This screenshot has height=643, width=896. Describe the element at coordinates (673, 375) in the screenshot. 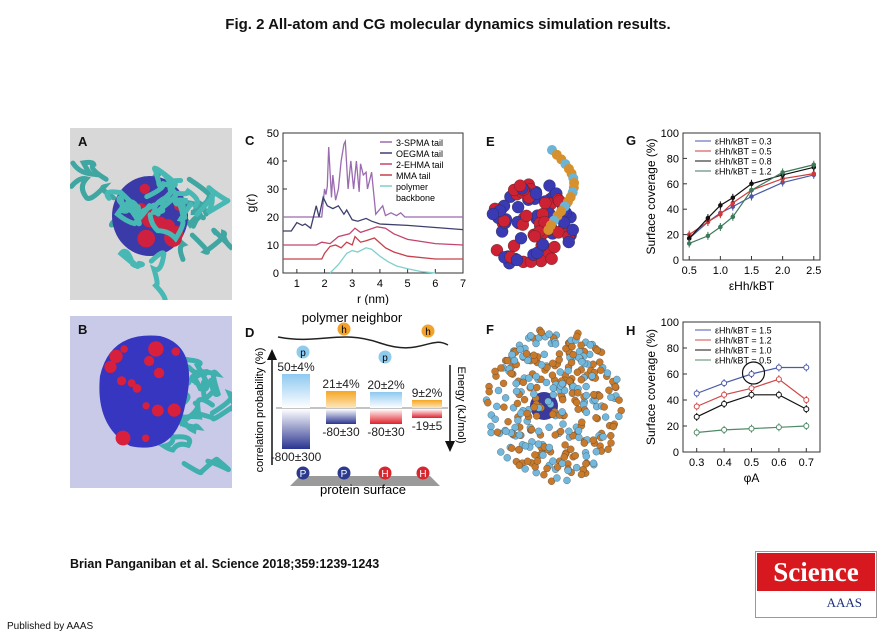

I see `y-tick-label: 60` at that location.